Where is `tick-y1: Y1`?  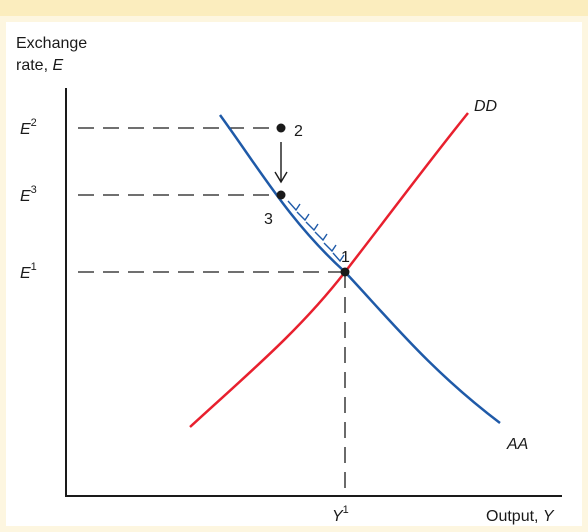 tick-y1: Y1 is located at coordinates (340, 514).